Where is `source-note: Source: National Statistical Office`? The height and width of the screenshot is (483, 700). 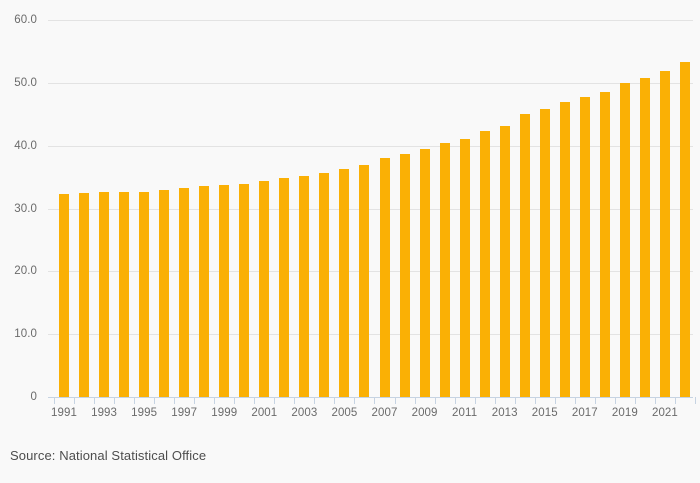
source-note: Source: National Statistical Office is located at coordinates (108, 455).